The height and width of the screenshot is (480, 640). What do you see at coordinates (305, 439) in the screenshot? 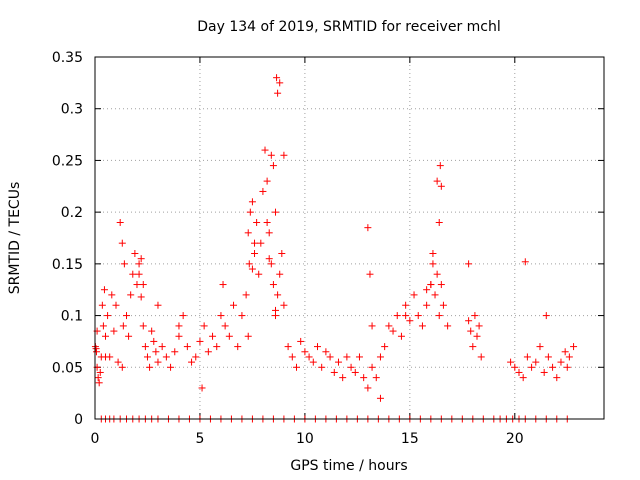
I see `x-tick-label: 10` at bounding box center [305, 439].